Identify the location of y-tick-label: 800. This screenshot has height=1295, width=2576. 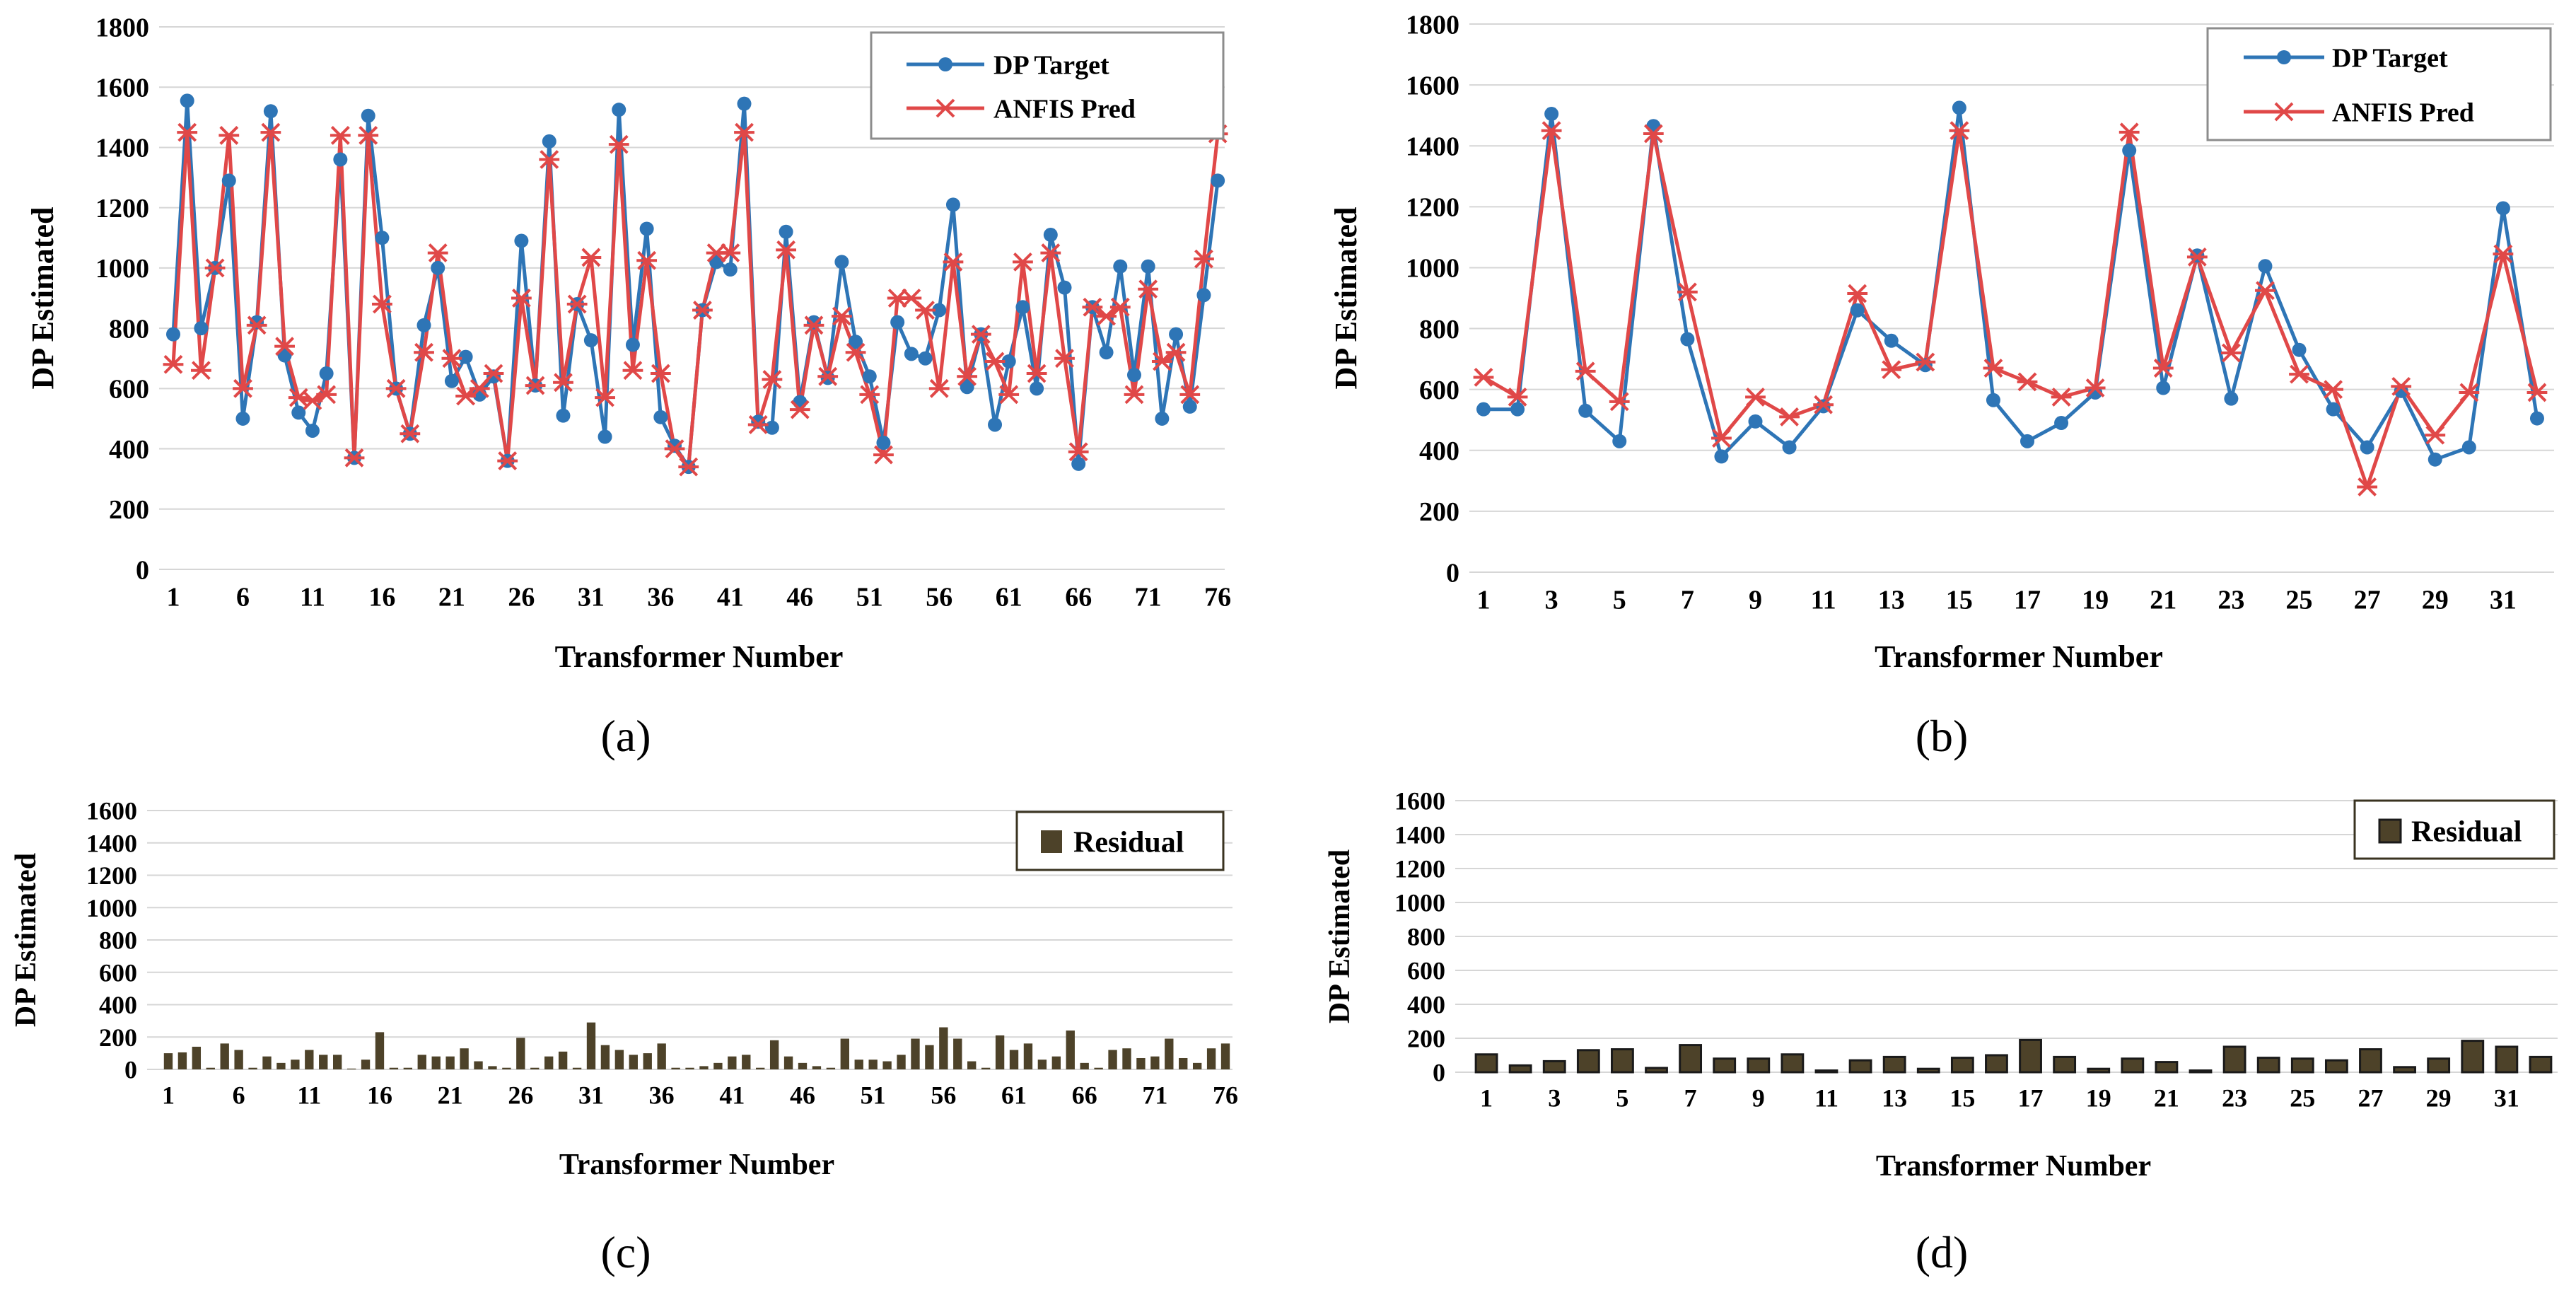
(1426, 937).